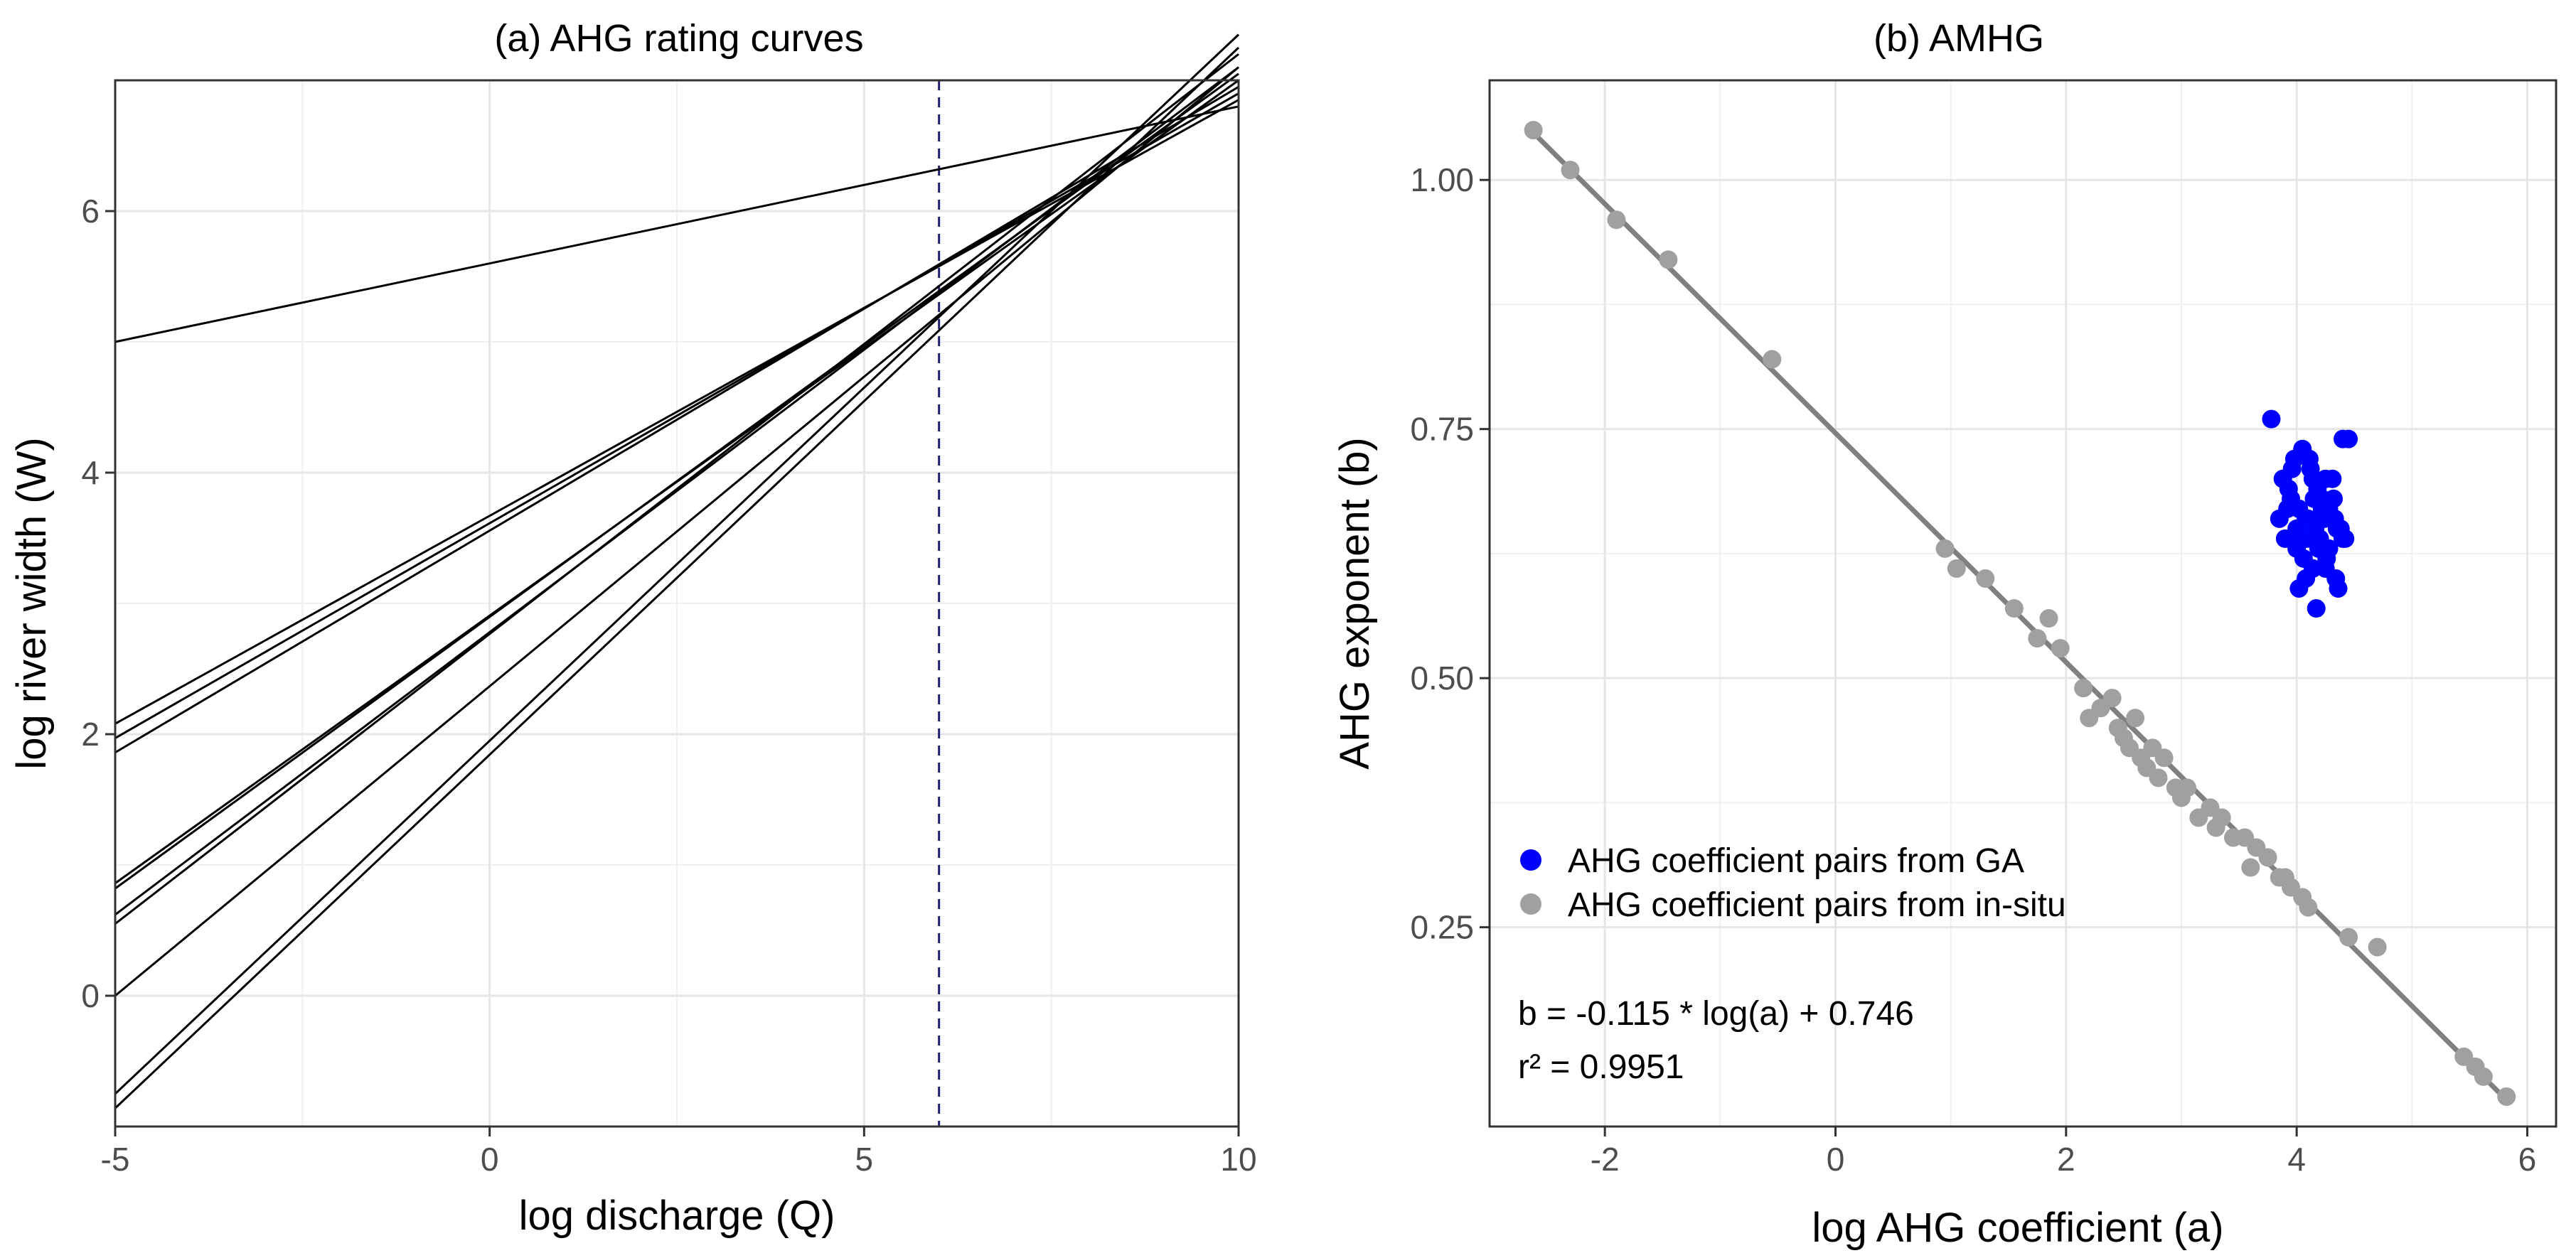  What do you see at coordinates (90, 472) in the screenshot?
I see `y-tick-label: 4` at bounding box center [90, 472].